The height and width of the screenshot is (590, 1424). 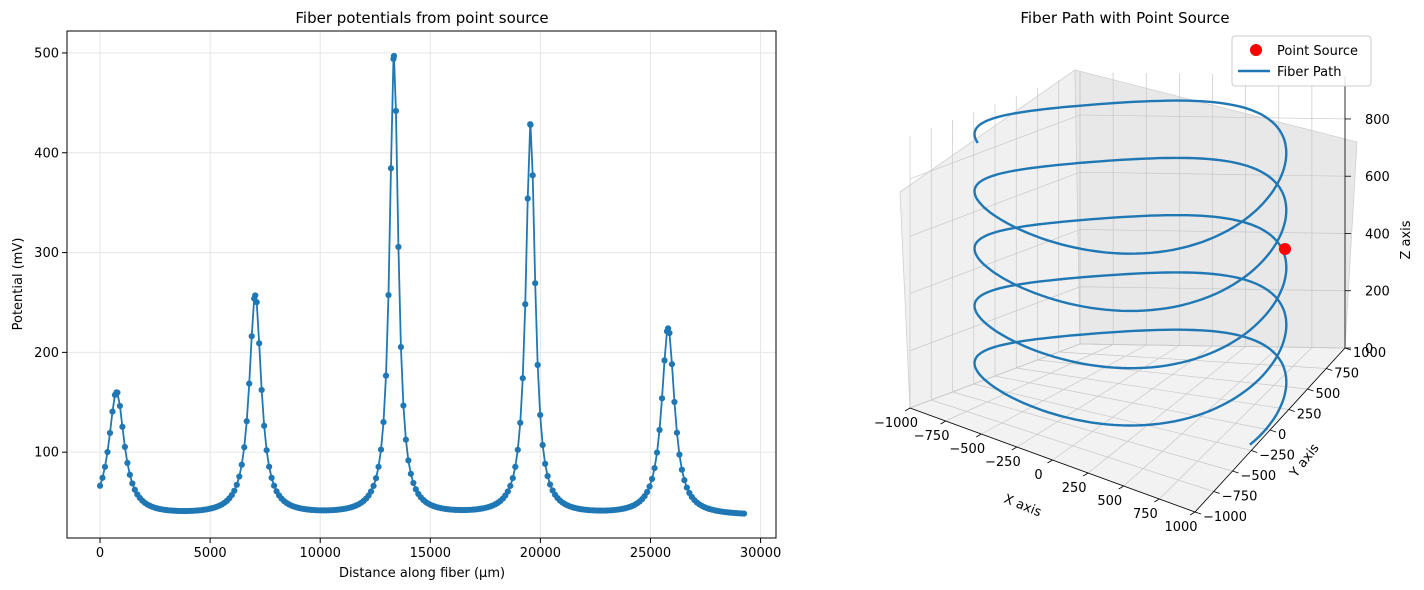 What do you see at coordinates (320, 553) in the screenshot?
I see `x-tick-label: 10000` at bounding box center [320, 553].